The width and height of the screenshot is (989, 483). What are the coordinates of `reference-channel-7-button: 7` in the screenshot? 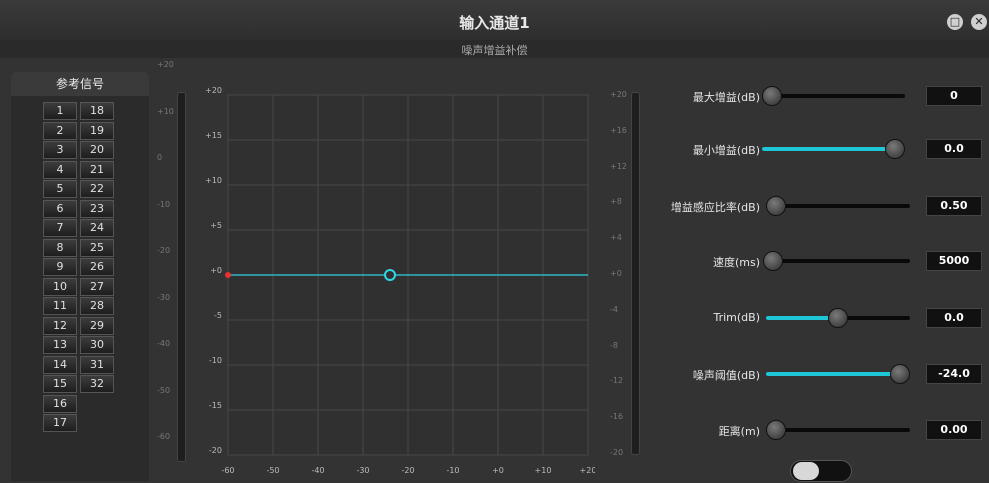 It's located at (60, 228).